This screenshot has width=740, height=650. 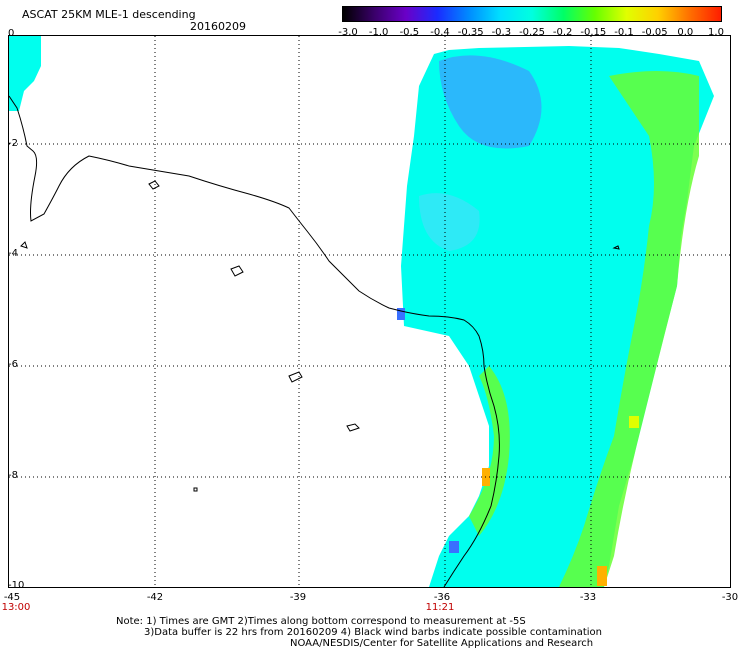 What do you see at coordinates (25, 73) in the screenshot?
I see `swath-corner` at bounding box center [25, 73].